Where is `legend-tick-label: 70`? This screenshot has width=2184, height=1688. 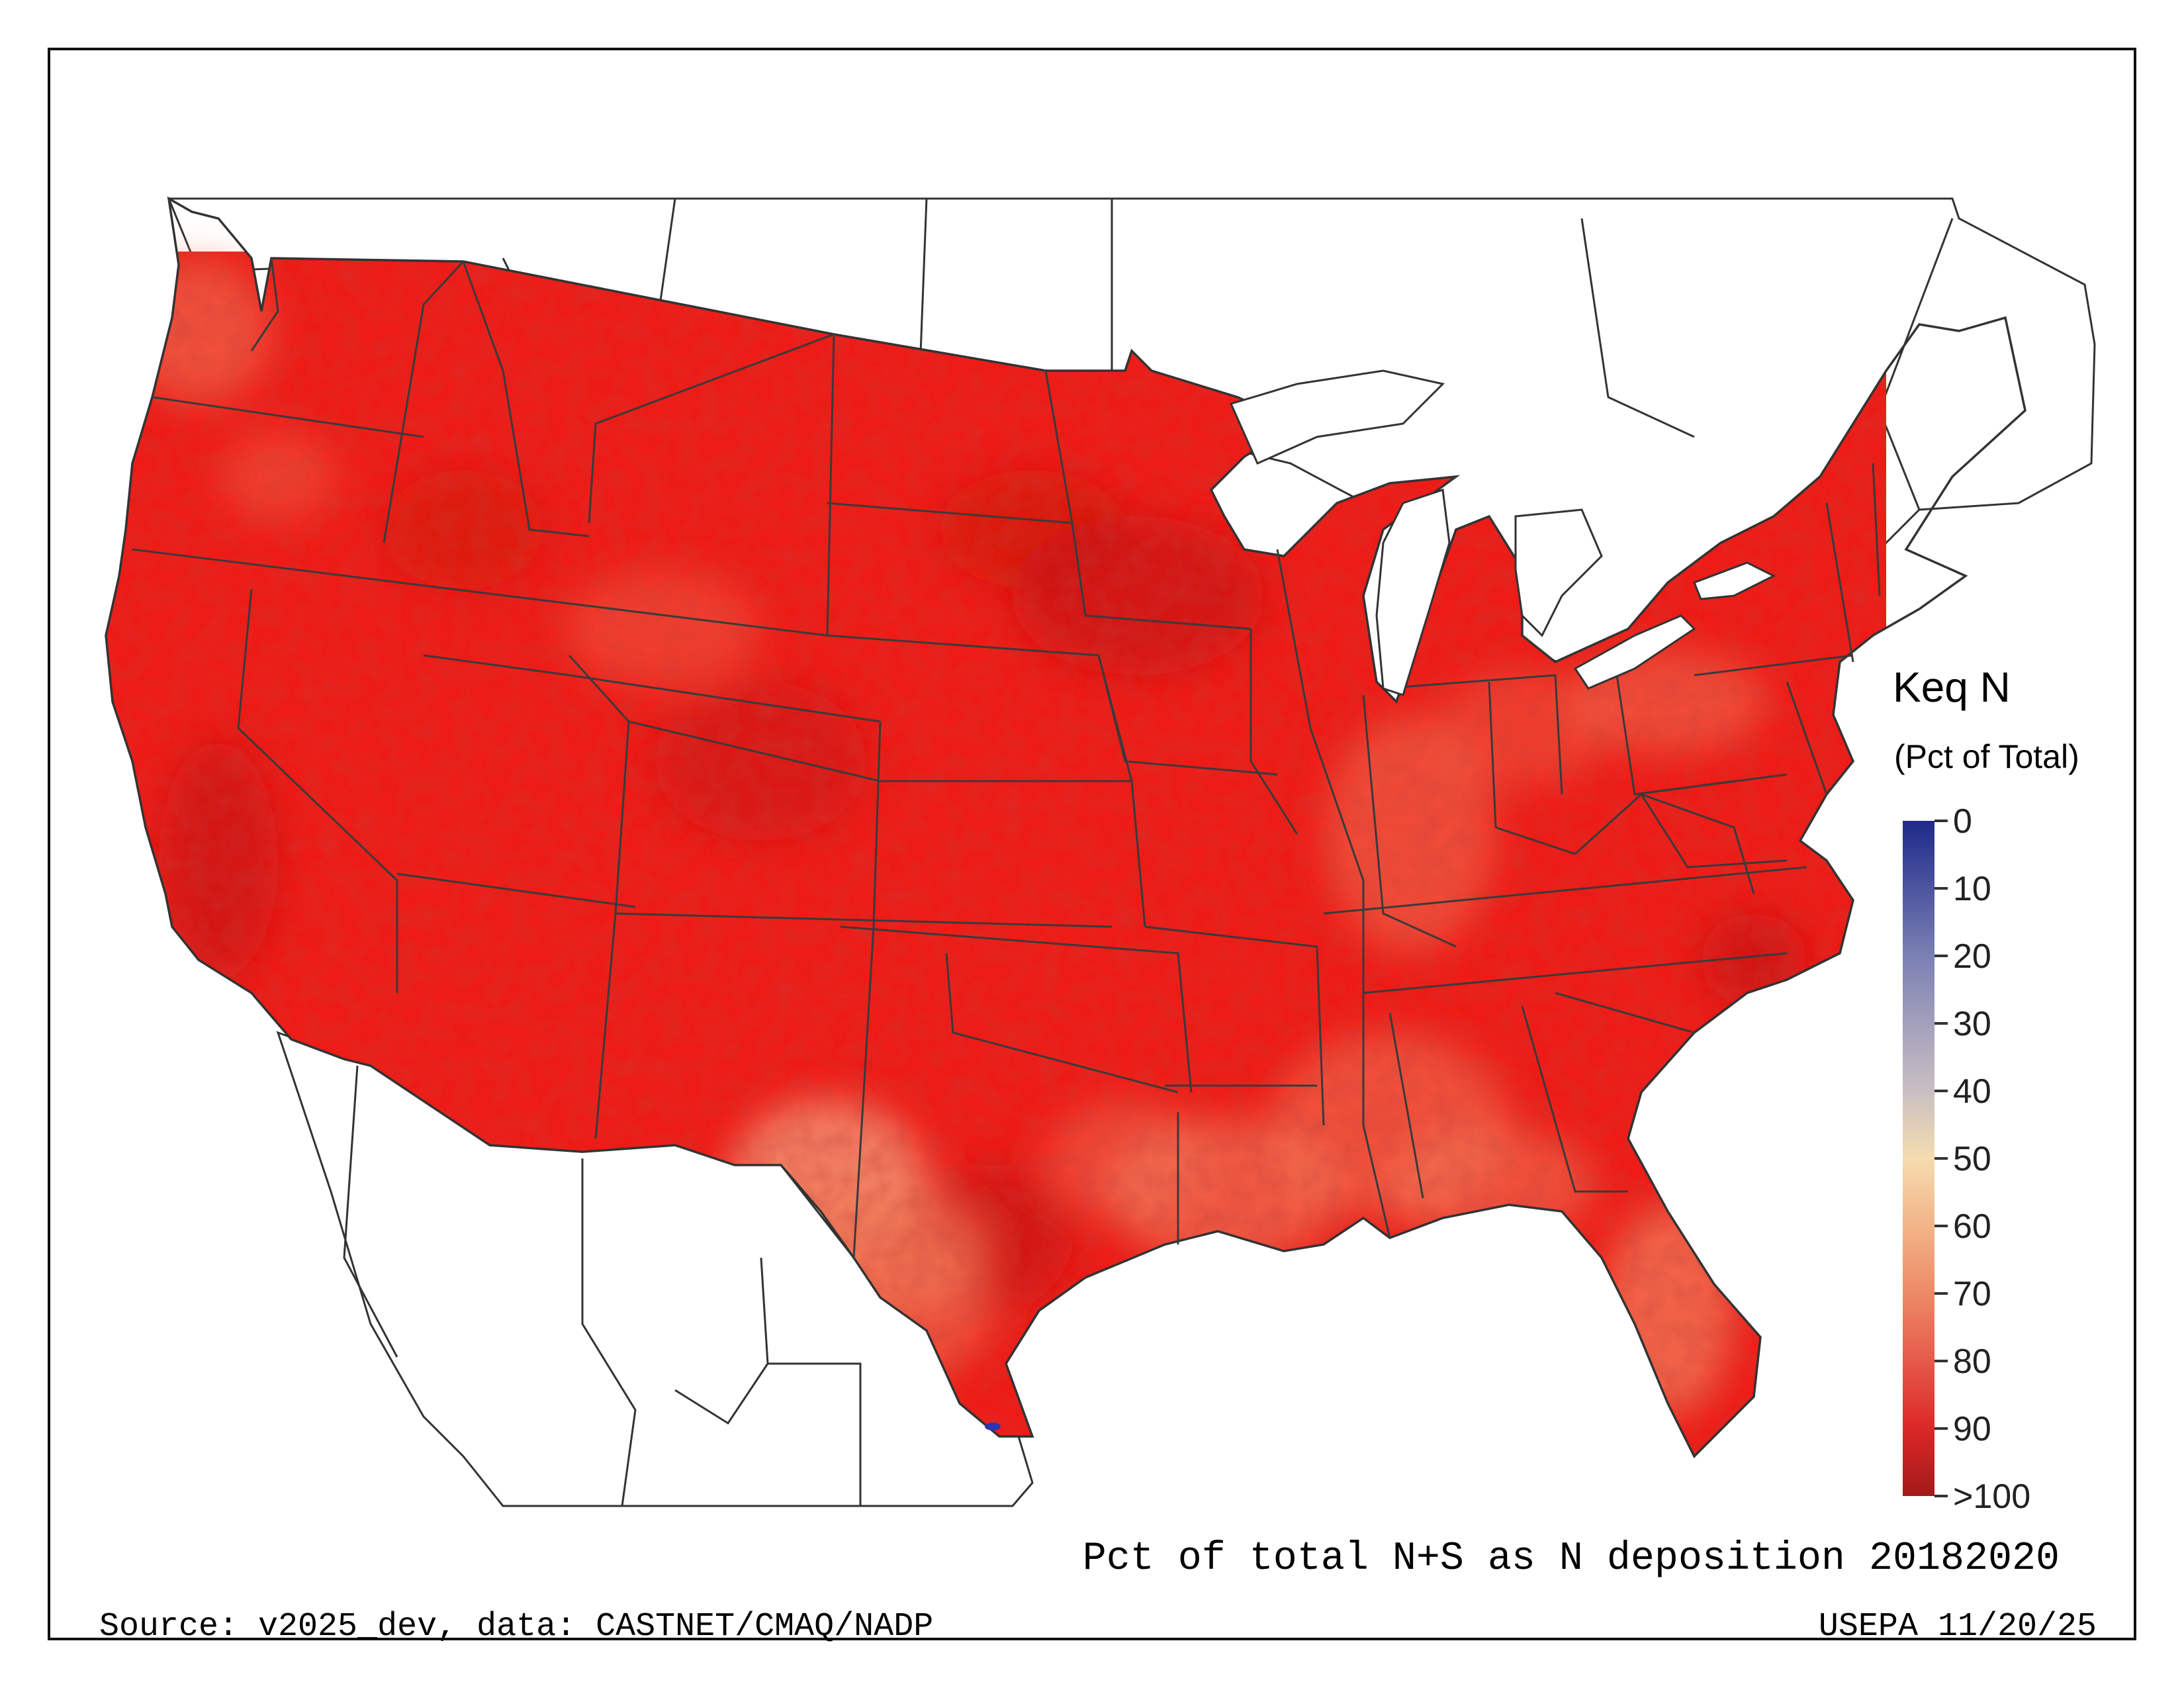 legend-tick-label: 70 is located at coordinates (1972, 1294).